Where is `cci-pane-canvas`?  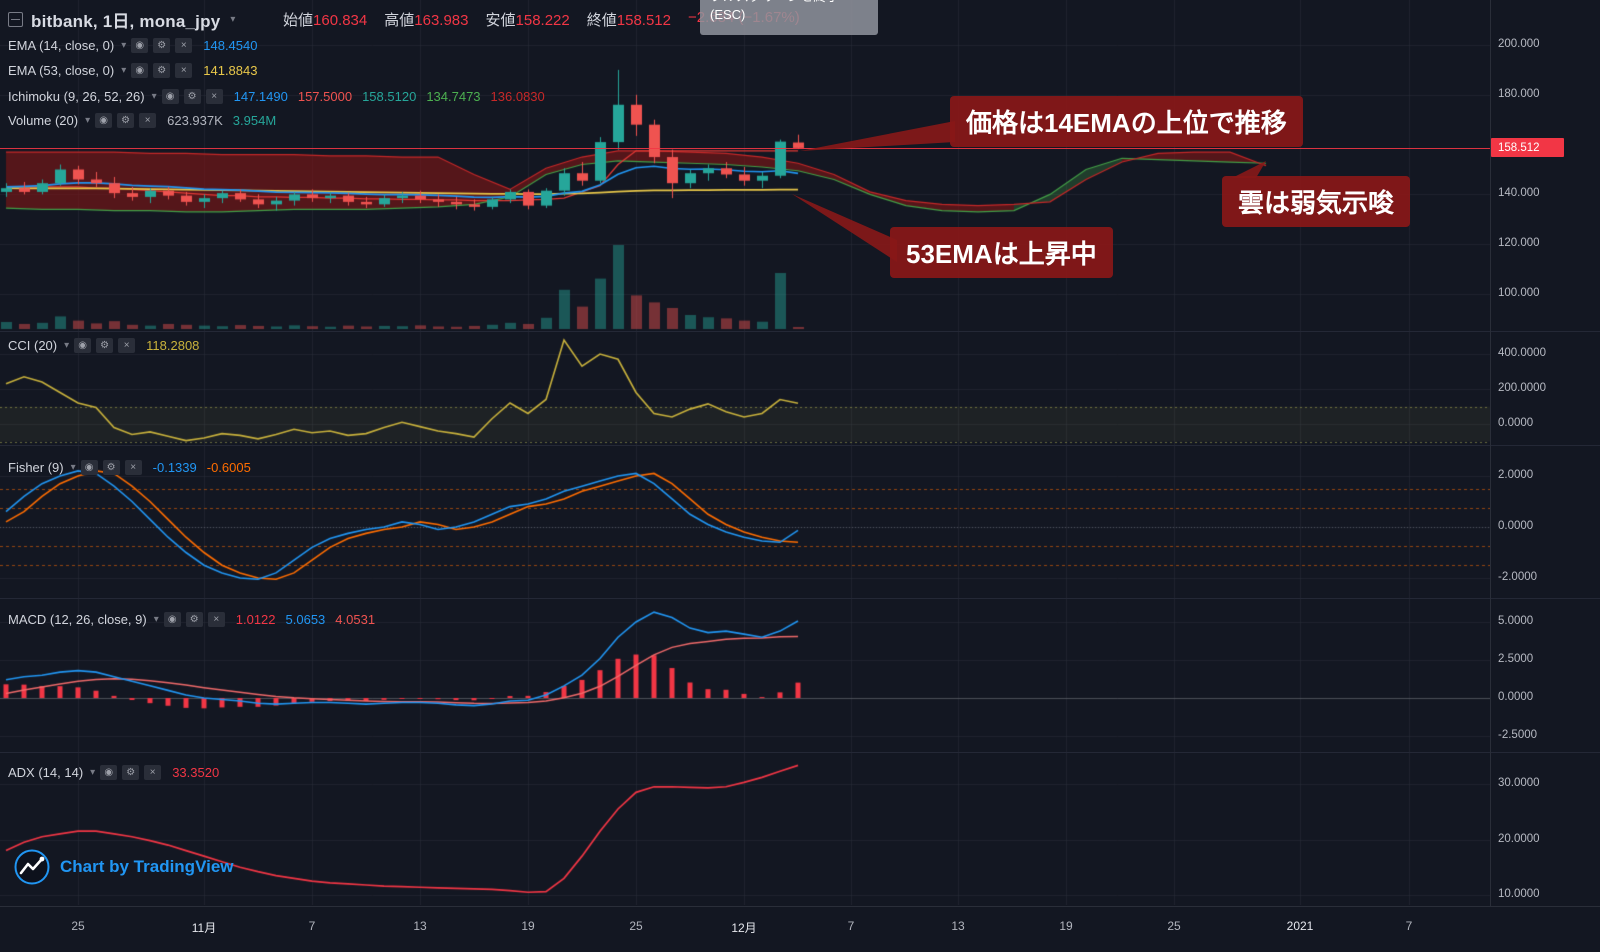 cci-pane-canvas is located at coordinates (745, 388).